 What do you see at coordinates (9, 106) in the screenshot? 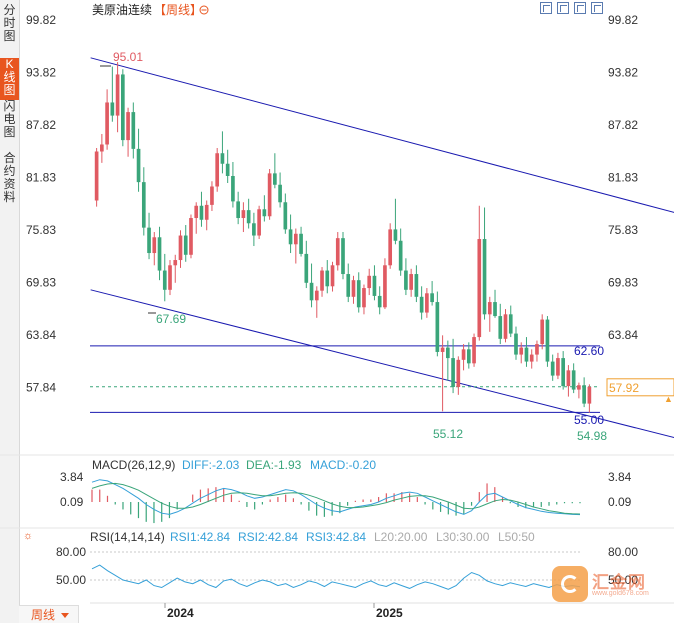
I see `sidebar-tab-char: 闪` at bounding box center [9, 106].